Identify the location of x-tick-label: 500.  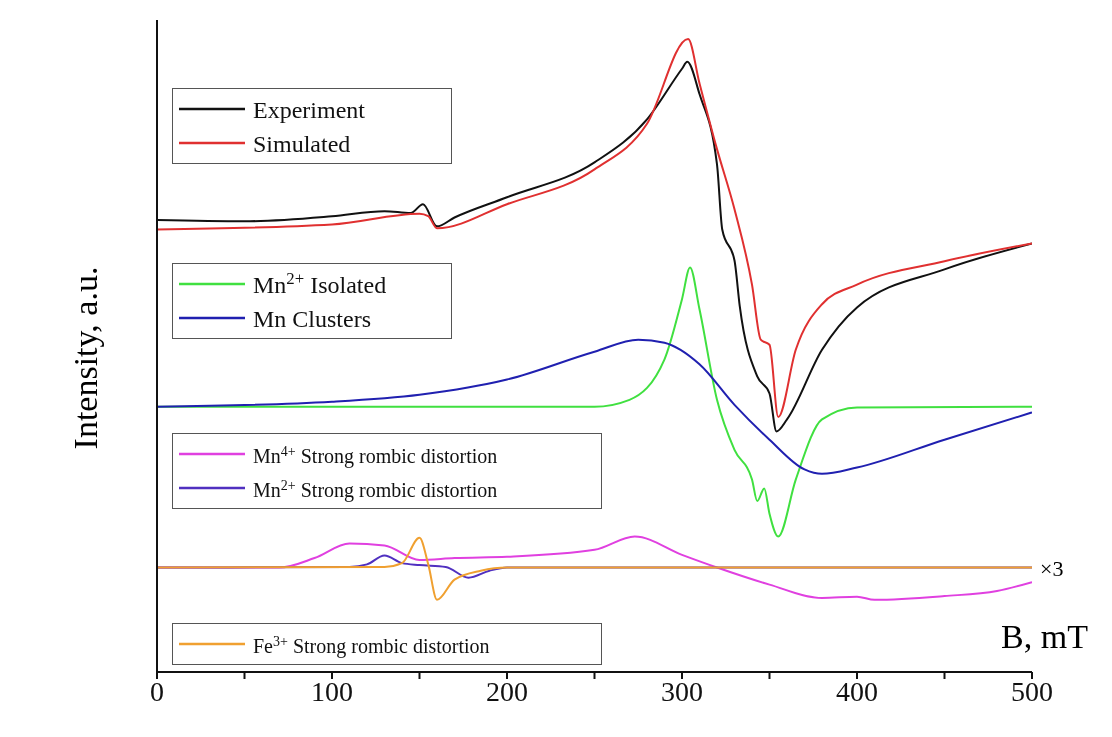
(1032, 691).